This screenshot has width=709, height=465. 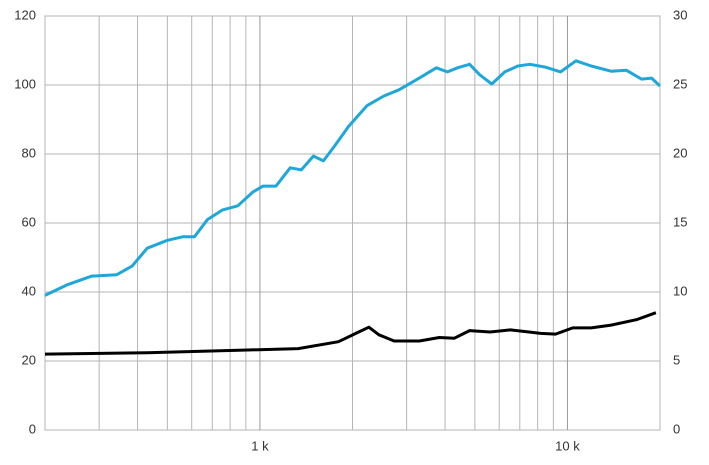 I want to click on y2-tick-label: 20, so click(x=680, y=152).